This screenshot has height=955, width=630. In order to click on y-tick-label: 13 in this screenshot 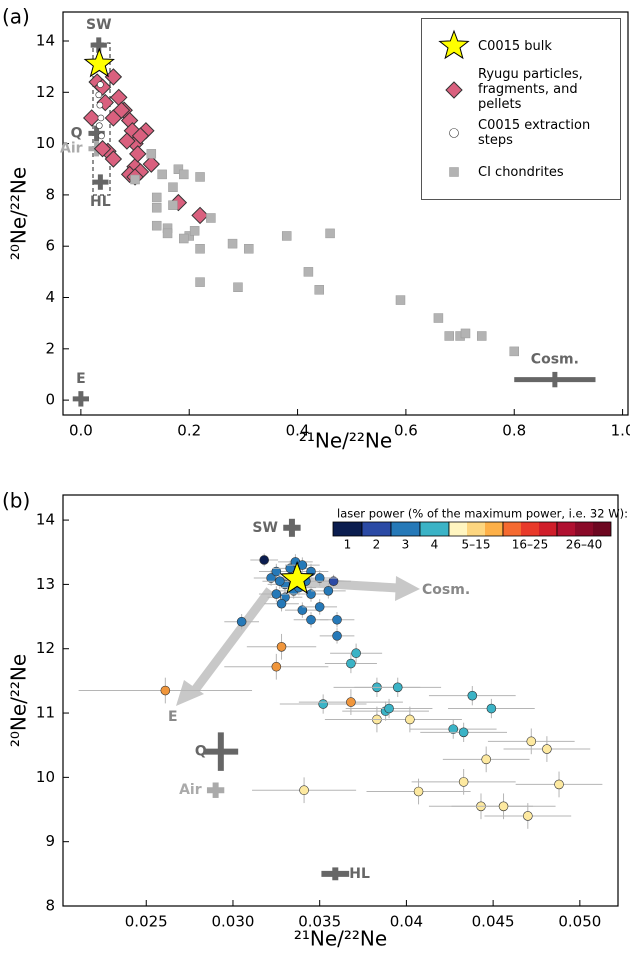, I will do `click(45, 584)`.